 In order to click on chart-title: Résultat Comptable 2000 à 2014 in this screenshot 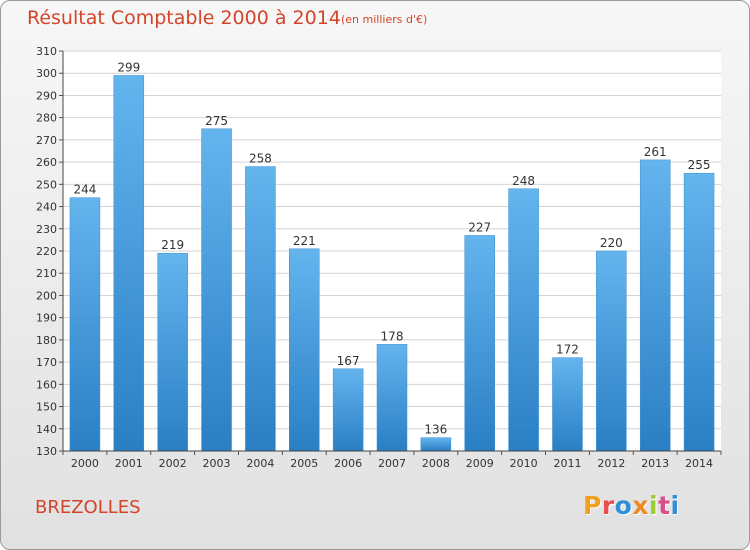, I will do `click(184, 18)`.